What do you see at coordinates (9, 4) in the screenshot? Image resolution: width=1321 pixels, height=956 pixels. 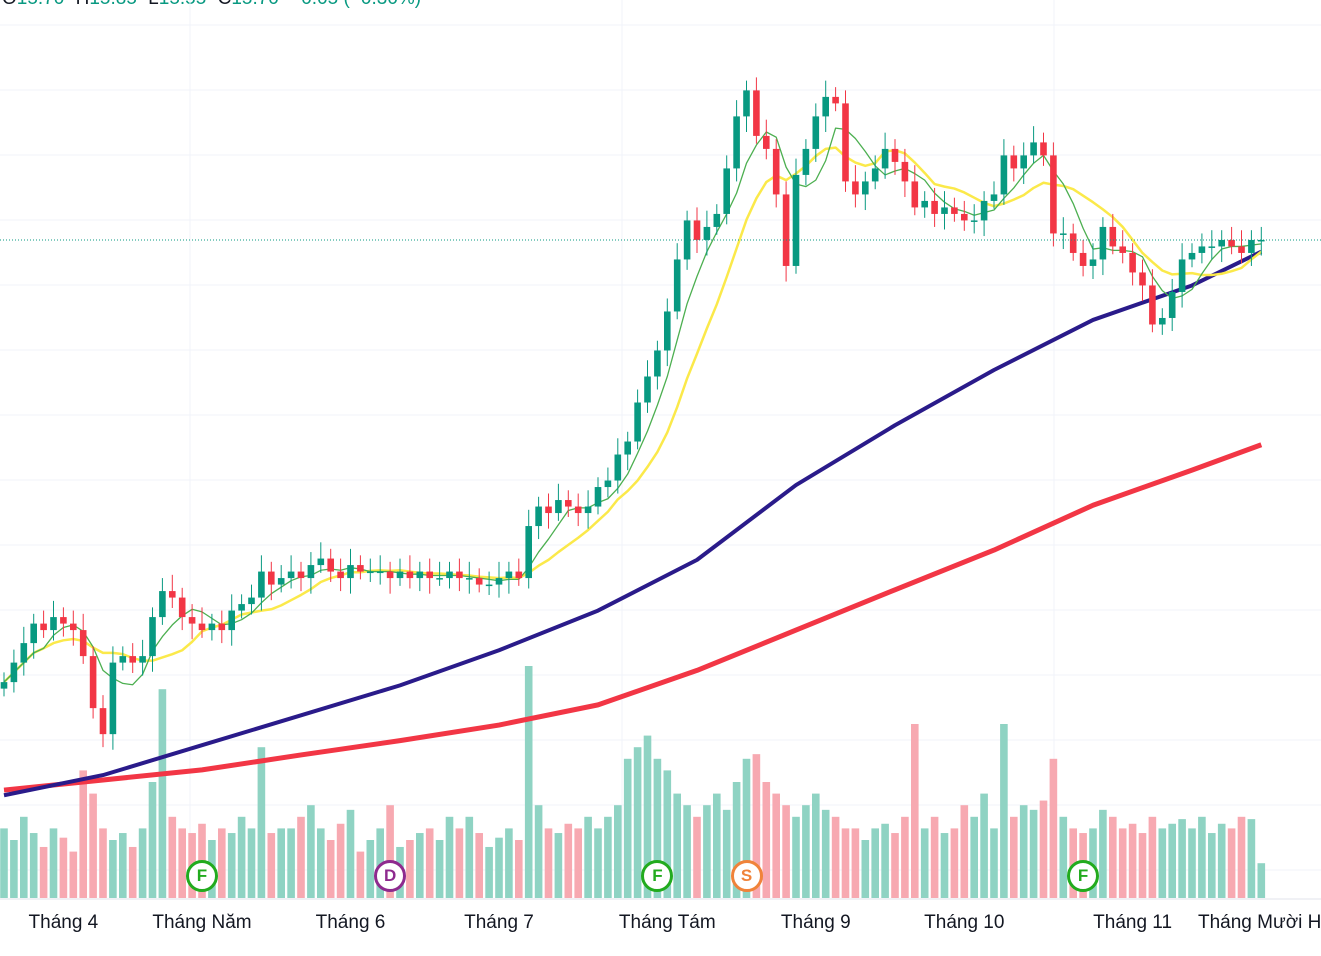 I see `open-label: O` at bounding box center [9, 4].